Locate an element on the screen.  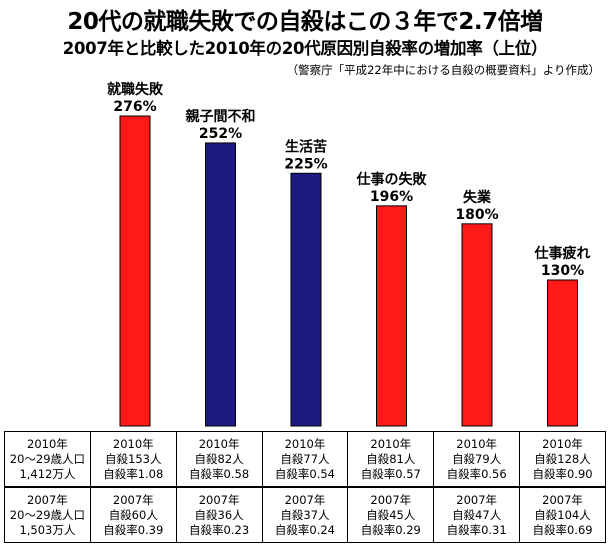
table-cell-line: 自殺79人 is located at coordinates (477, 458).